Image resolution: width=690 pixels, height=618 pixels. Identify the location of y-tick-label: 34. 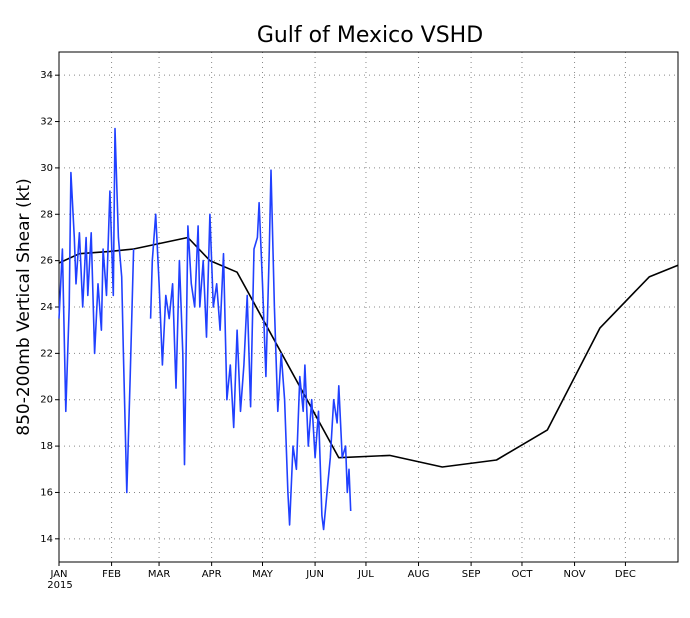
(46, 75).